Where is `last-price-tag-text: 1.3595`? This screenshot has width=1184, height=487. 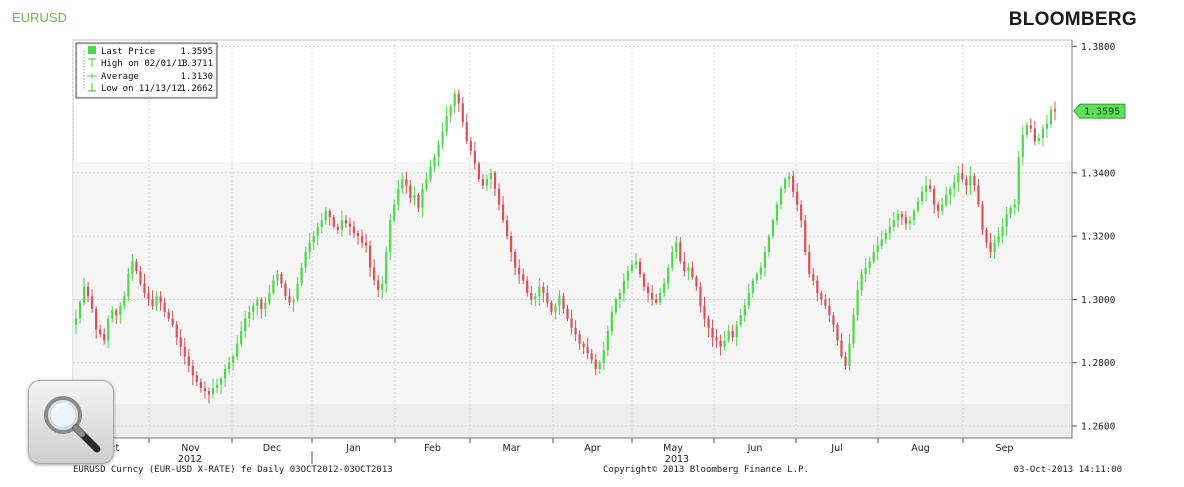
last-price-tag-text: 1.3595 is located at coordinates (1102, 112).